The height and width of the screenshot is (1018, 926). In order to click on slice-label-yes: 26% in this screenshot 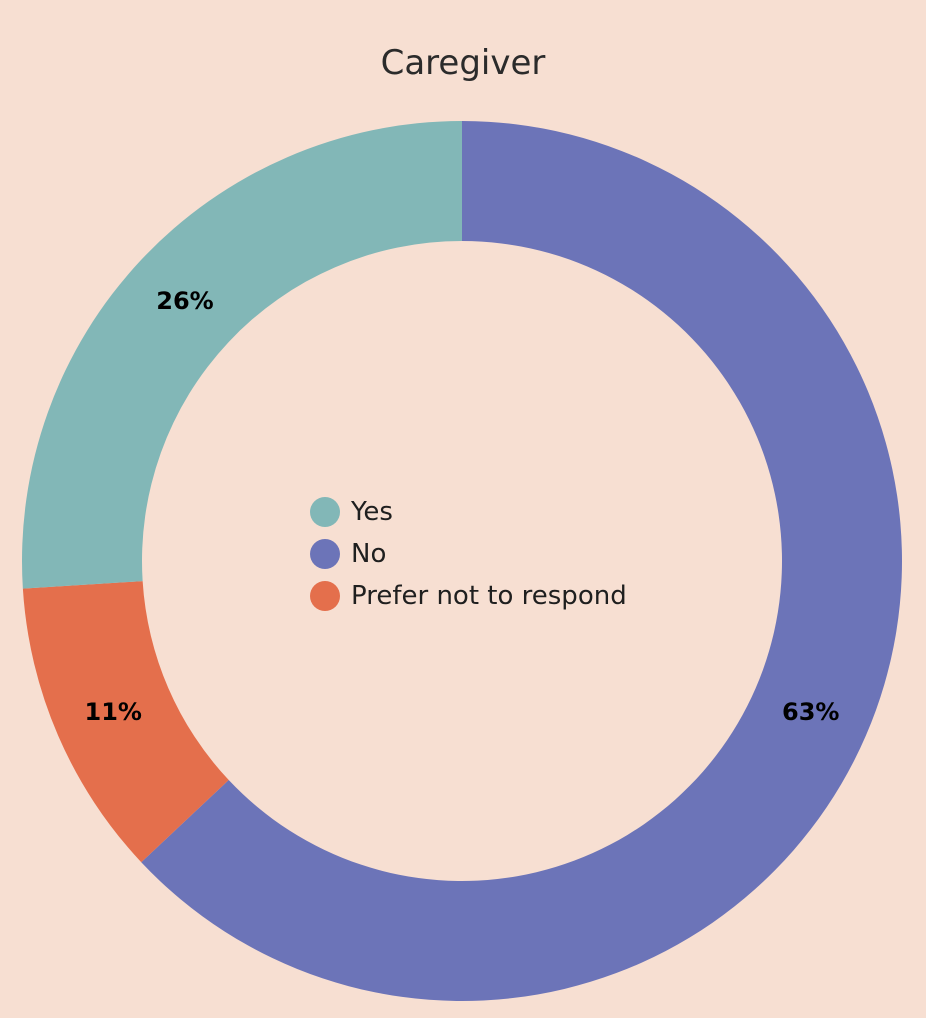, I will do `click(184, 301)`.